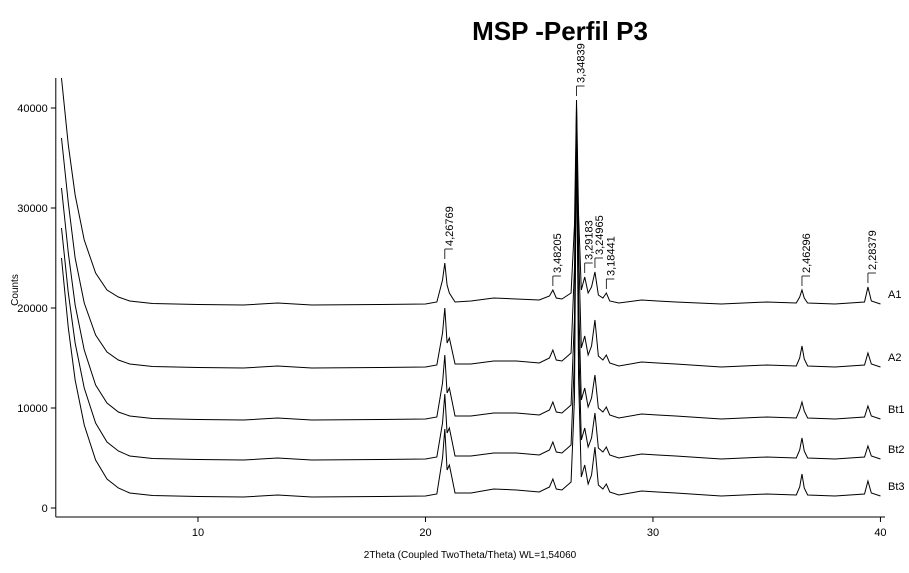 The height and width of the screenshot is (573, 909). What do you see at coordinates (880, 533) in the screenshot?
I see `x-tick-label: 40` at bounding box center [880, 533].